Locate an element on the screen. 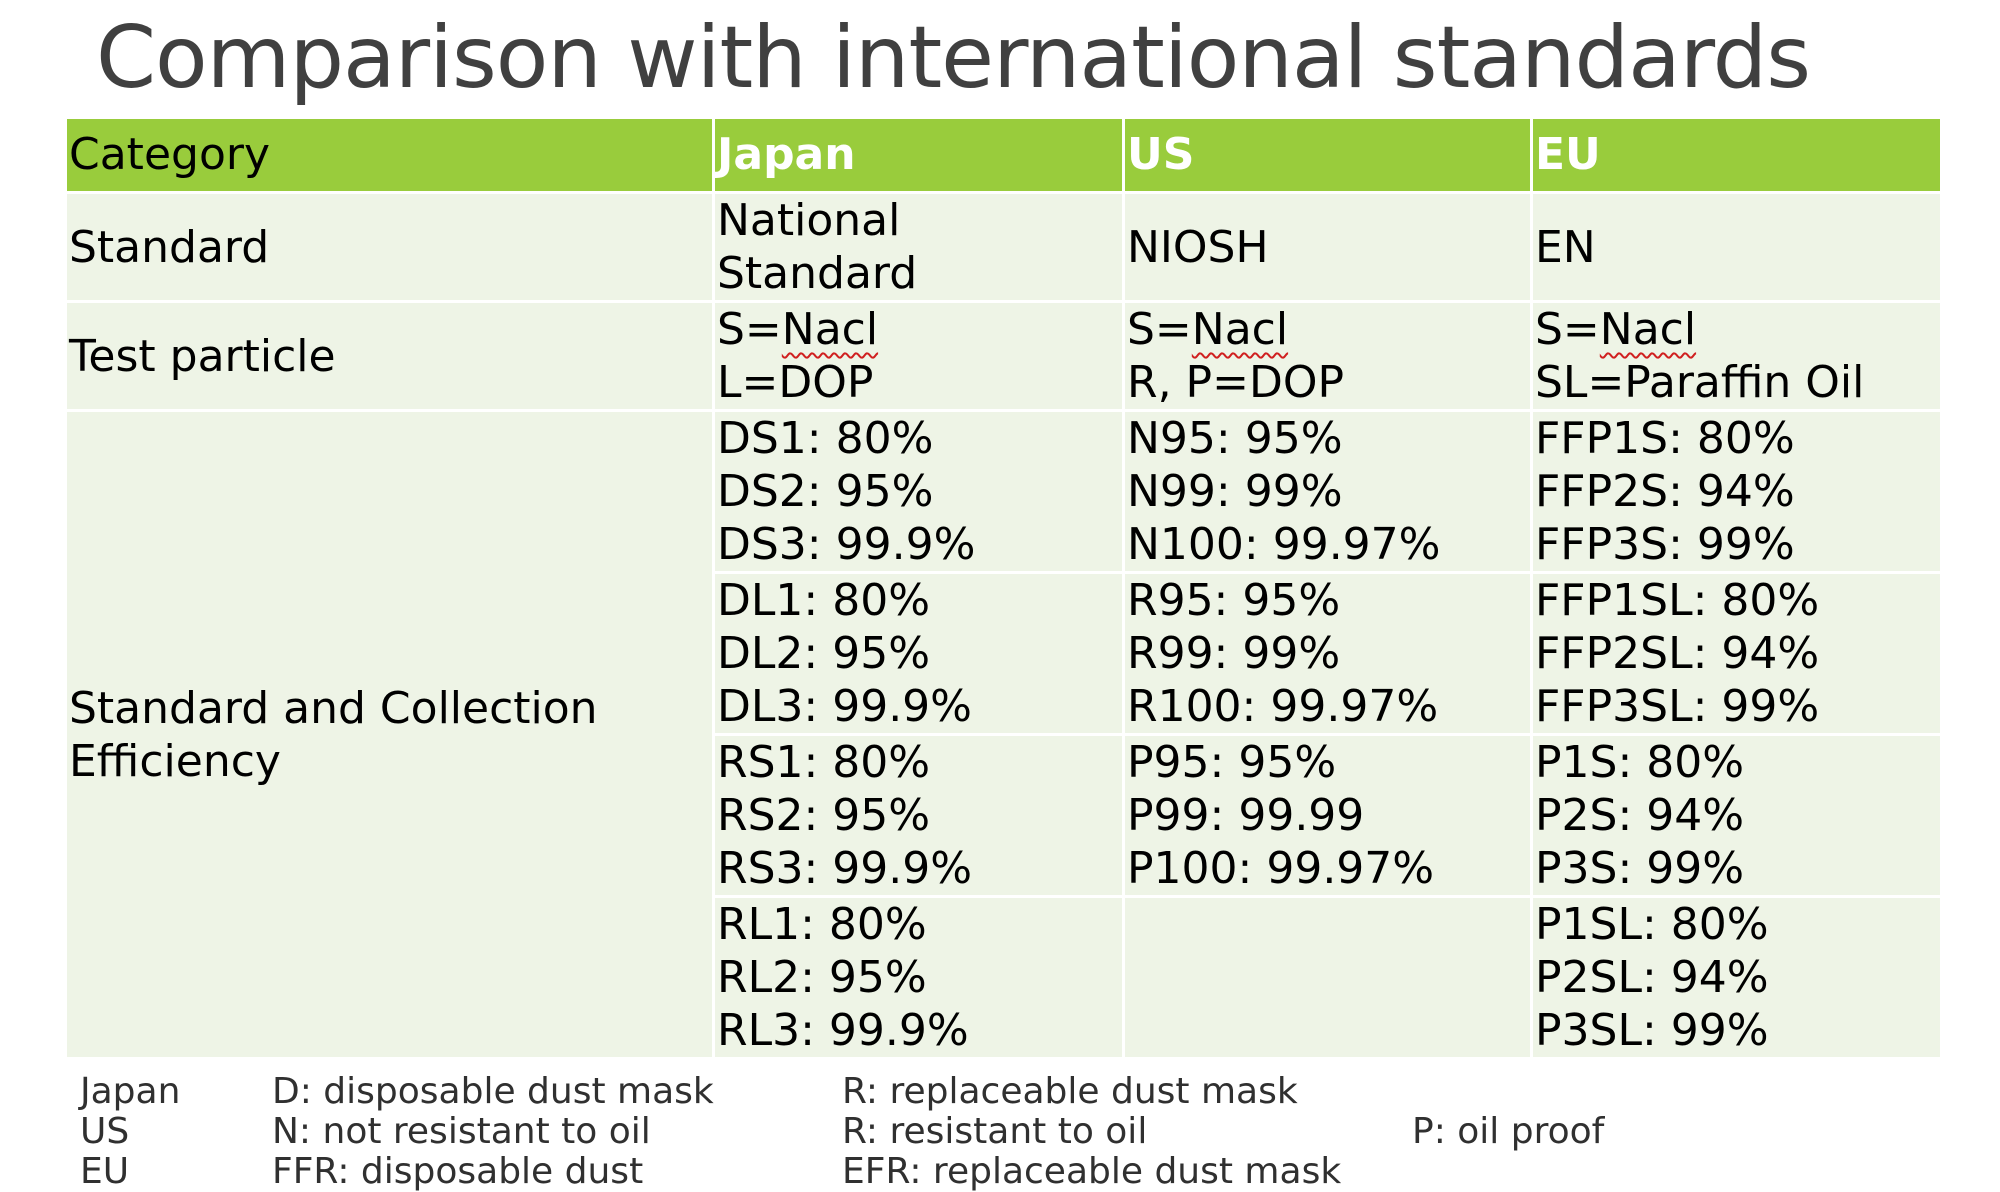 The image size is (2000, 1192). efficiency-japan: DS1: 80% DS2: 95% DS3: 99.9% is located at coordinates (918, 491).